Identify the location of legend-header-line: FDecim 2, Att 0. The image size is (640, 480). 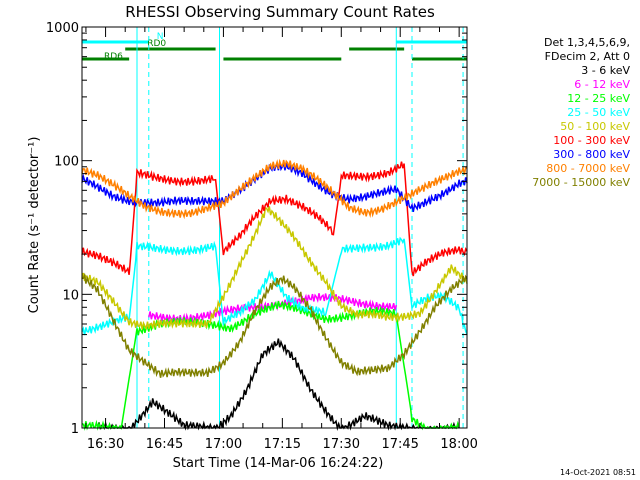
(587, 56).